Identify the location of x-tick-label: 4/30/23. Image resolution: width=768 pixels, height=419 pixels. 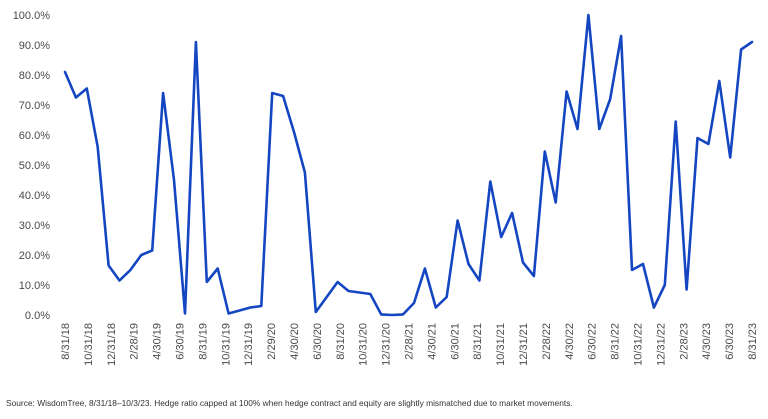
(707, 341).